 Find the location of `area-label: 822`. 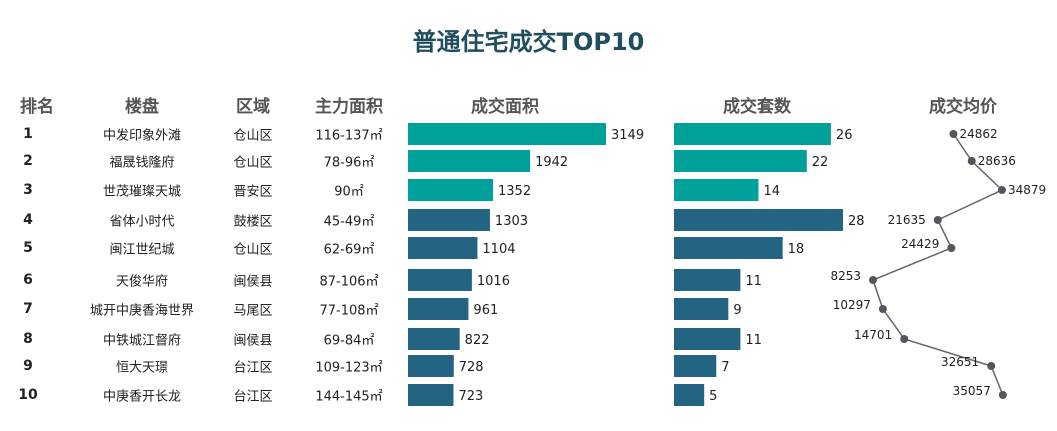

area-label: 822 is located at coordinates (477, 340).